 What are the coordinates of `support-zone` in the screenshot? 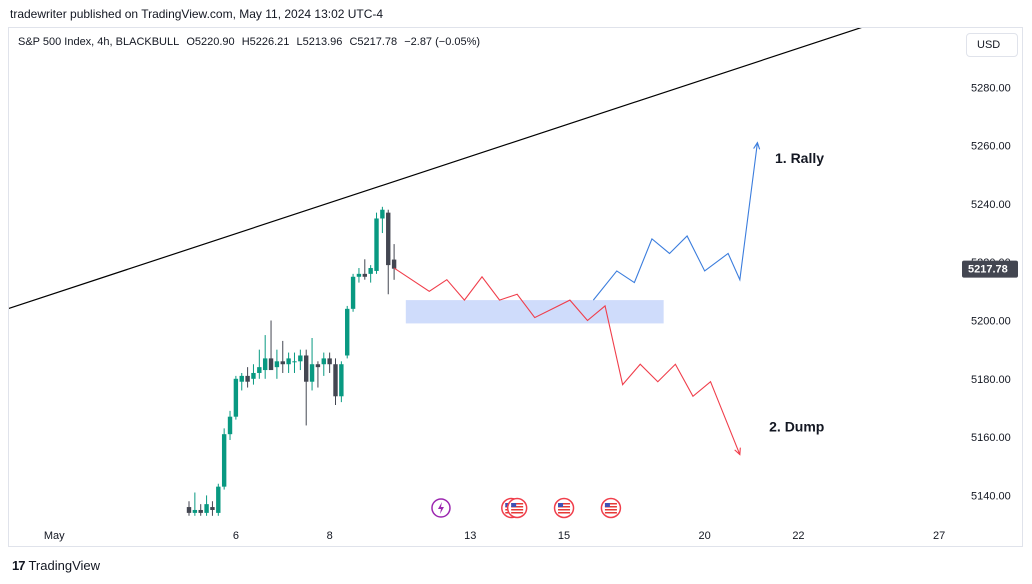 It's located at (534, 312).